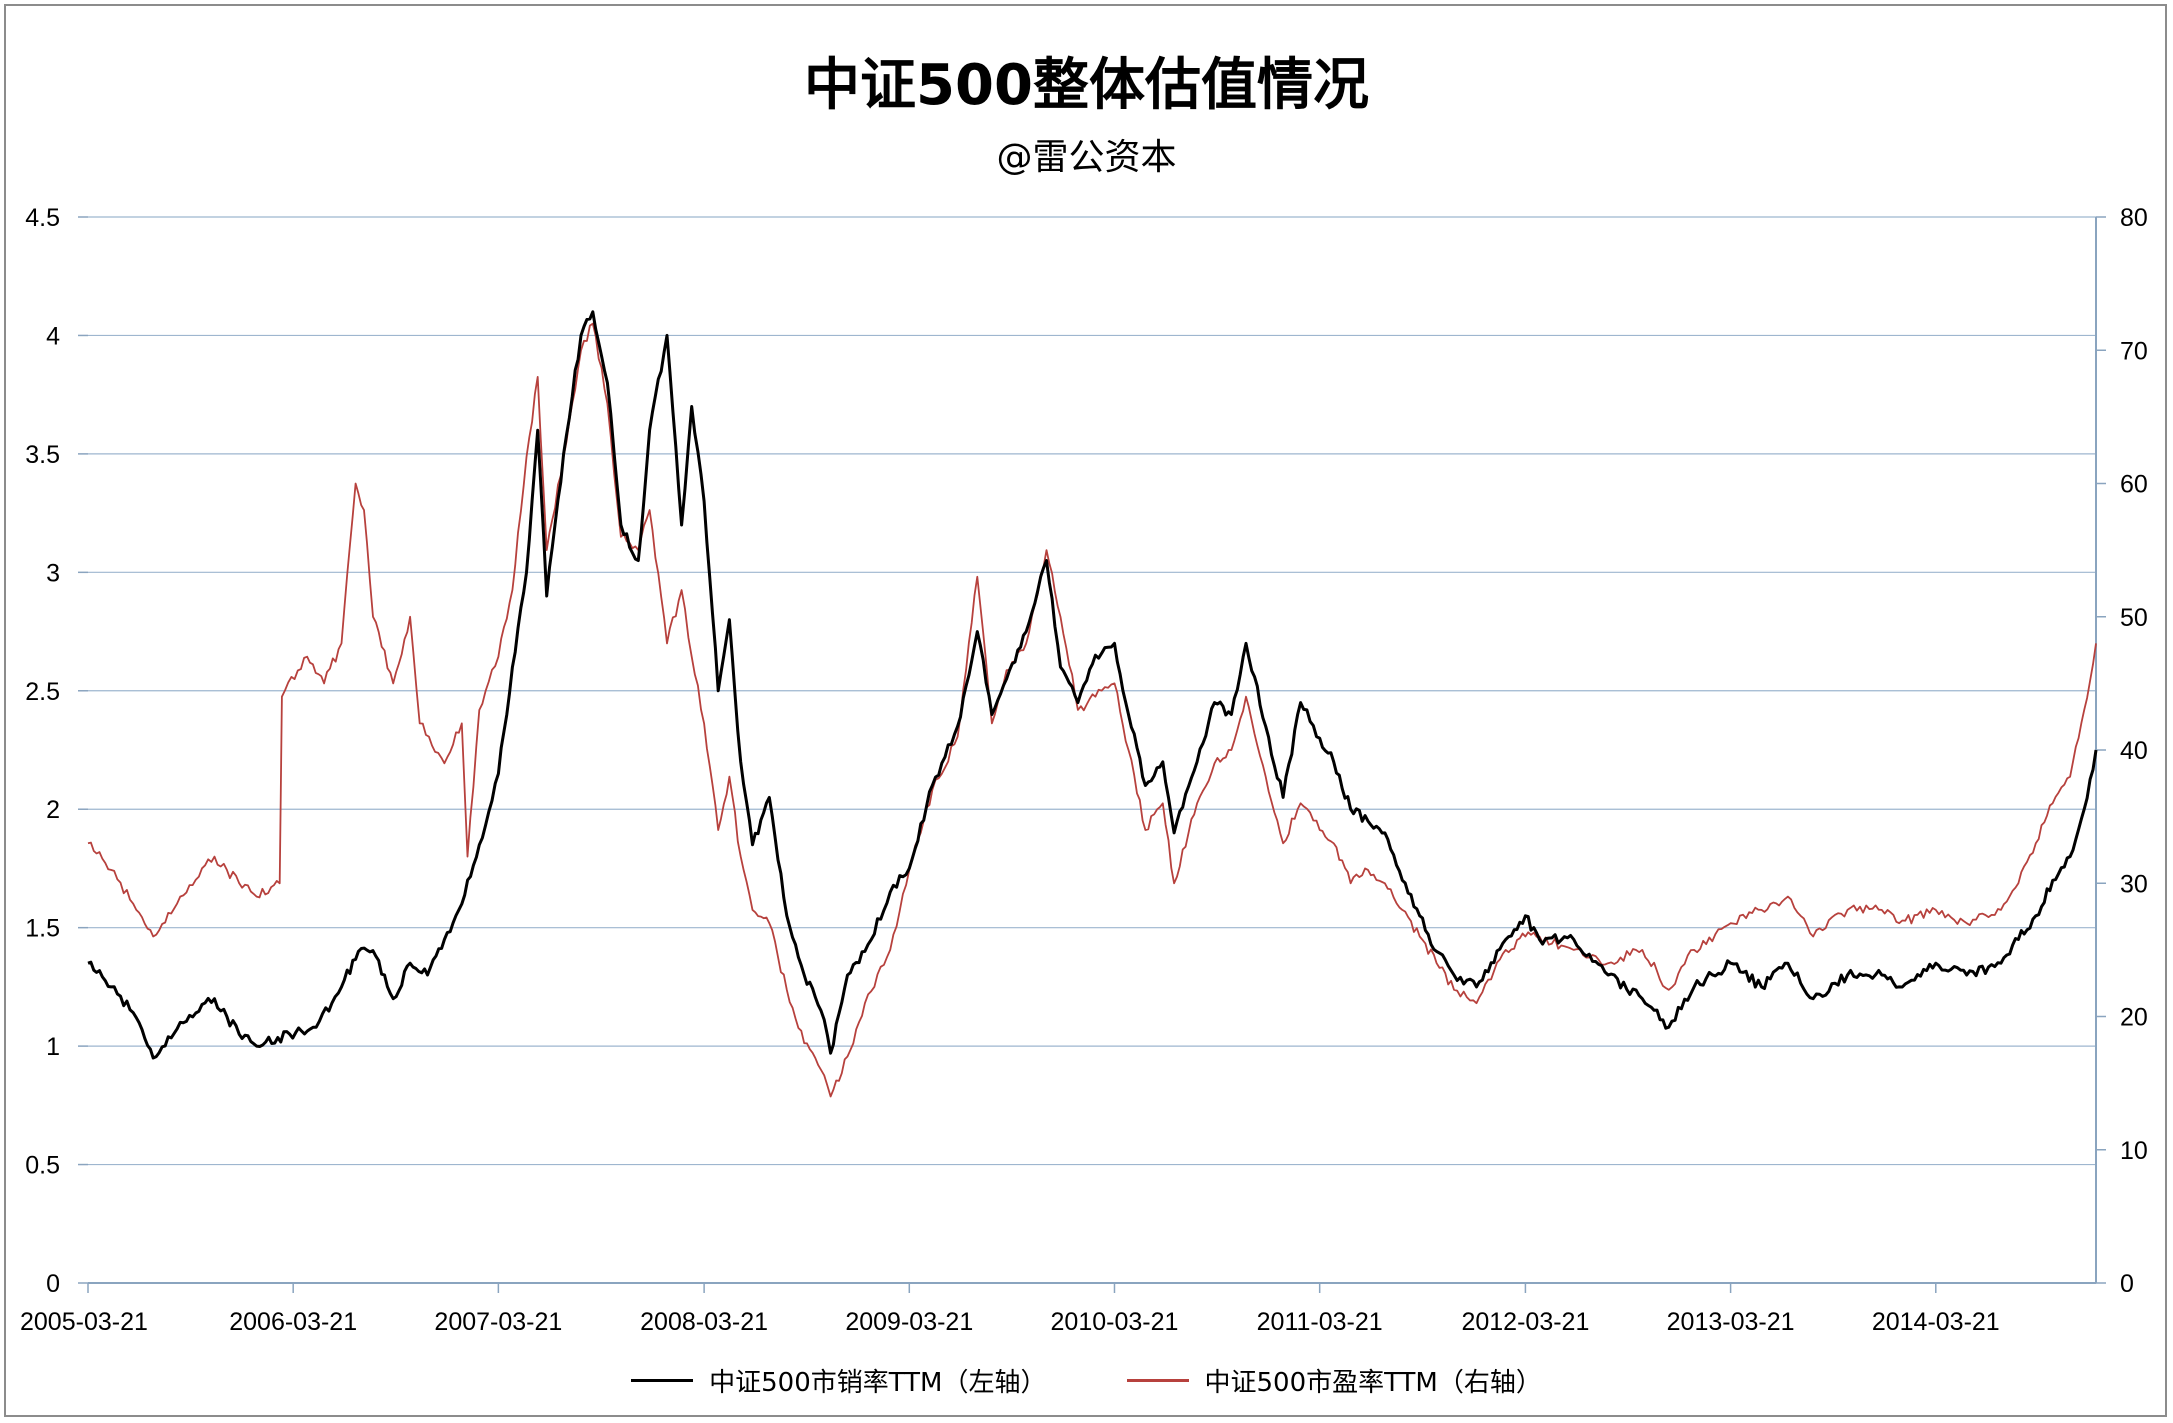 The width and height of the screenshot is (2173, 1423). I want to click on x-tick-label: 2012-03-21, so click(1525, 1322).